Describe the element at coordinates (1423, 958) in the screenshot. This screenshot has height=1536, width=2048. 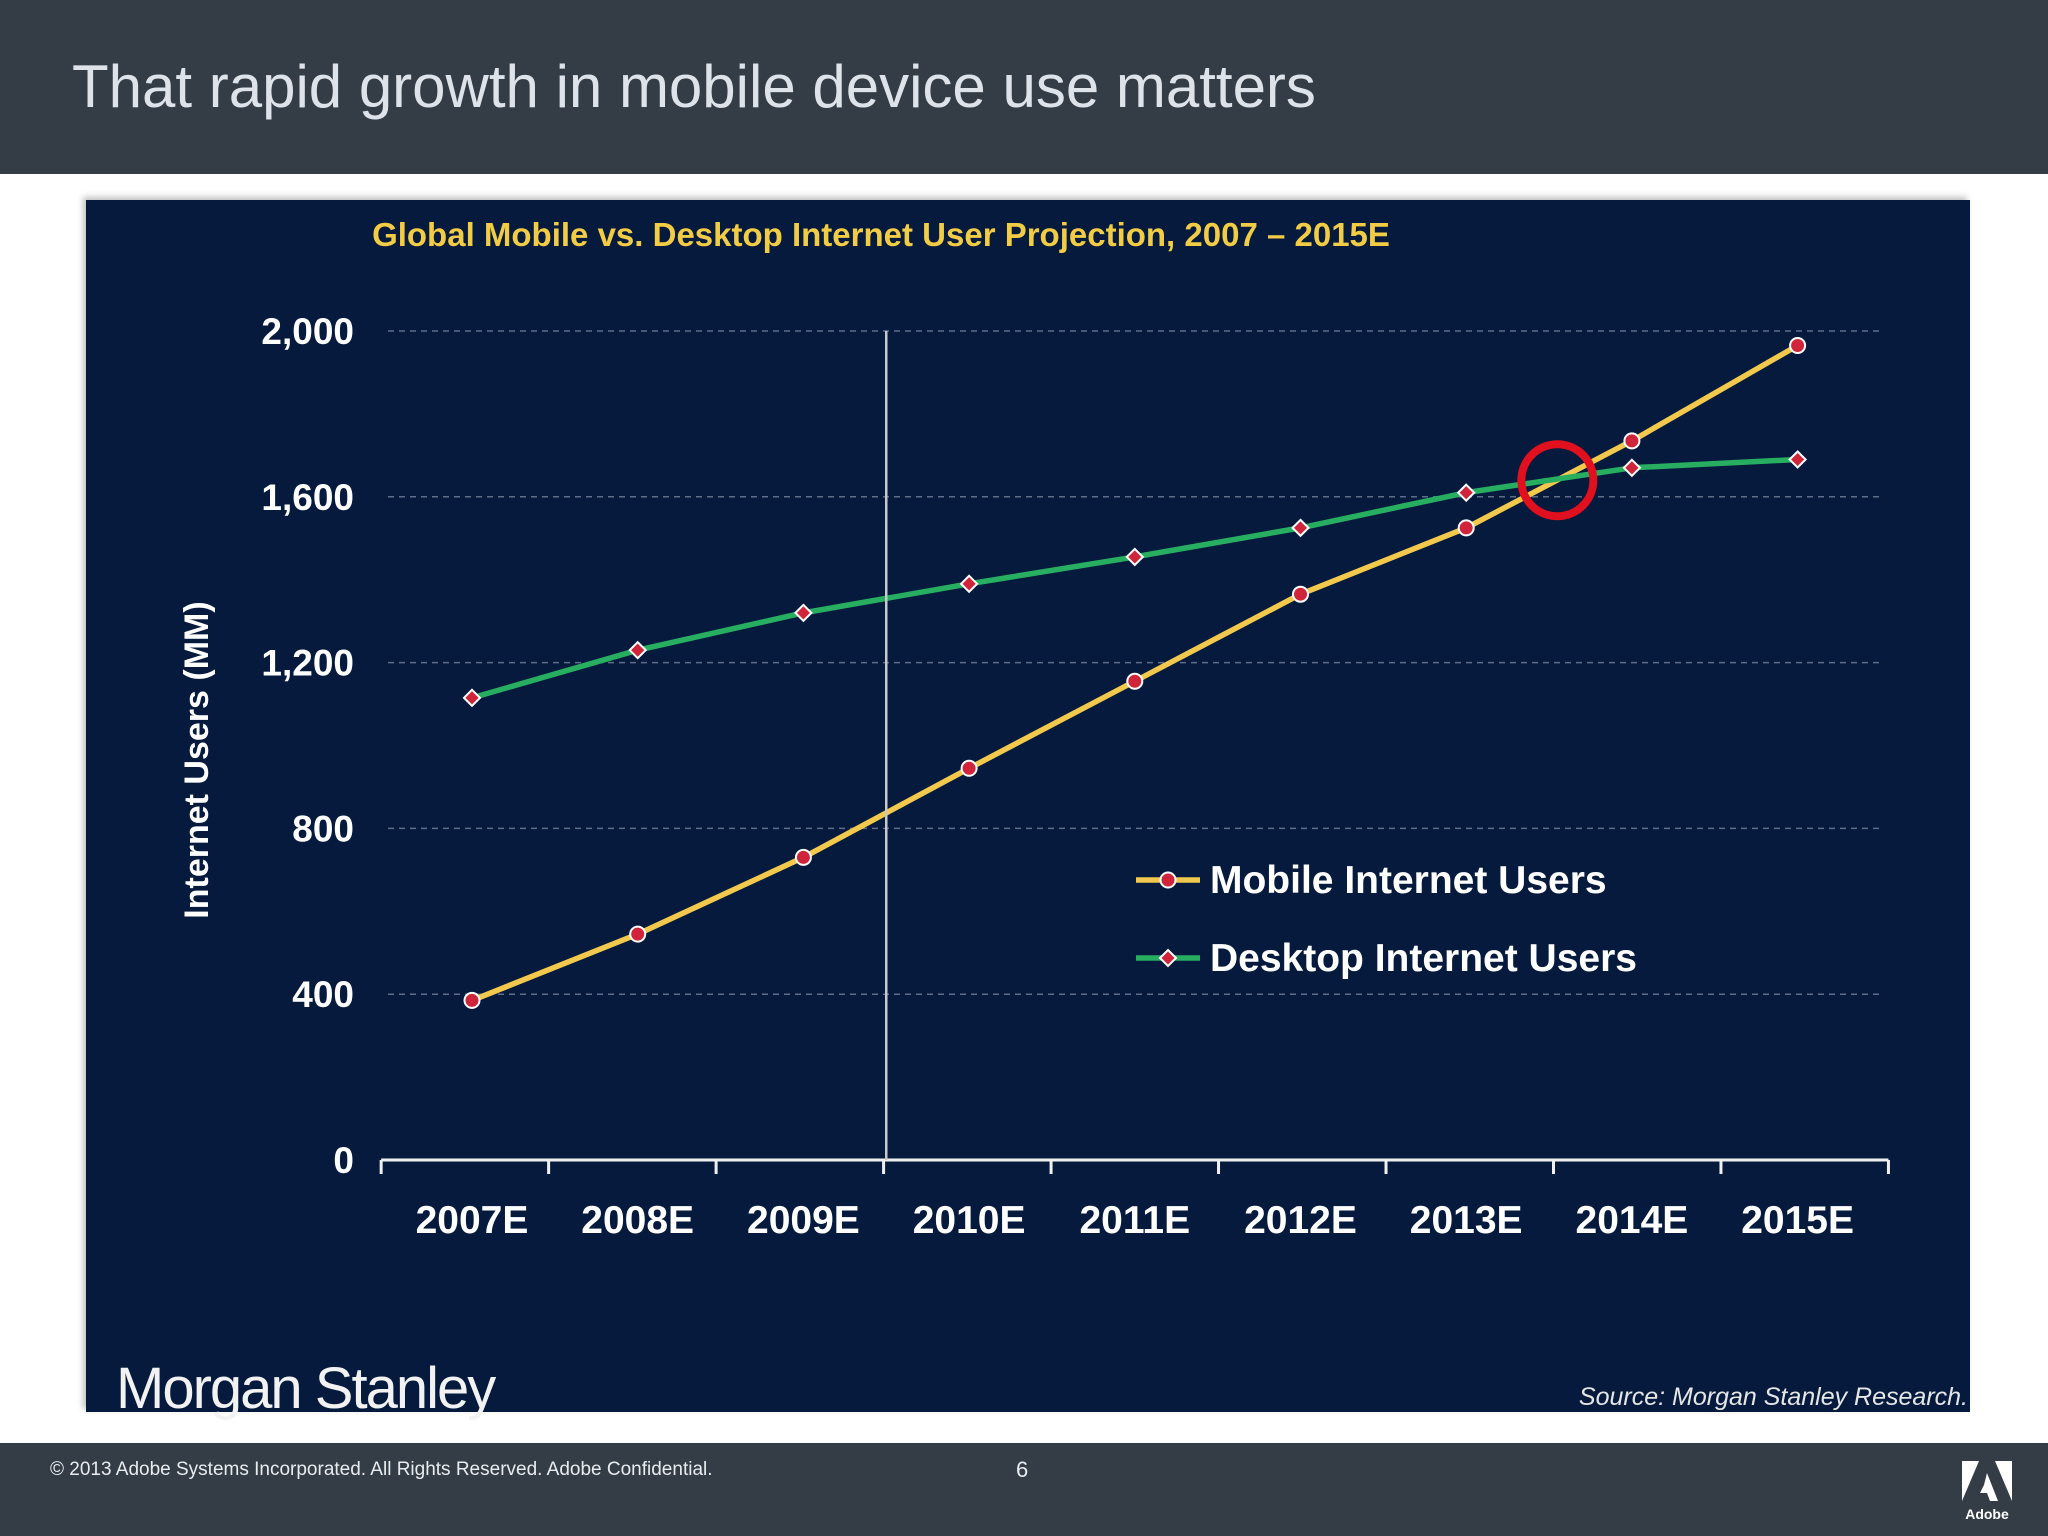
I see `legend-label: Desktop Internet Users` at that location.